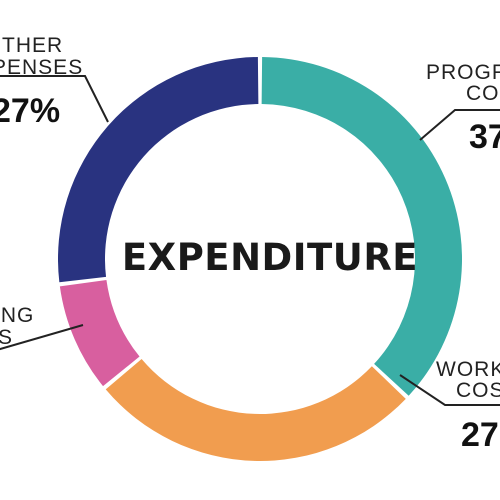 This screenshot has height=500, width=500. Describe the element at coordinates (484, 137) in the screenshot. I see `value-programme: 37` at that location.